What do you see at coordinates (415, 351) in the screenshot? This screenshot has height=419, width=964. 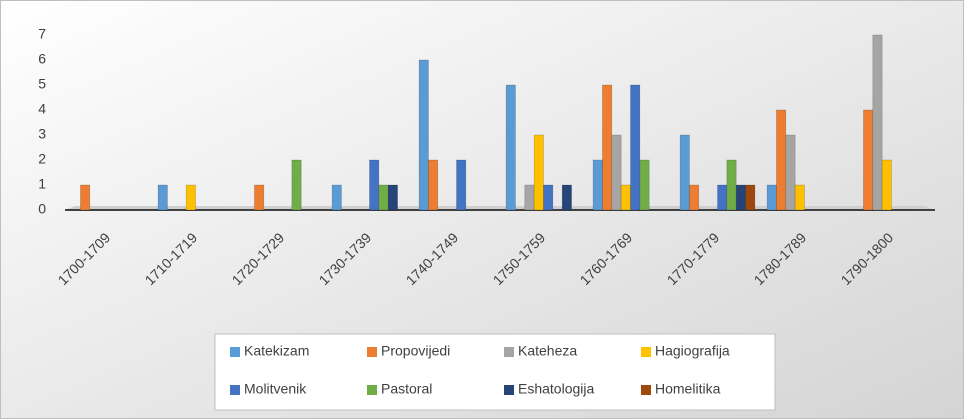 I see `legend-label: Propovijedi` at bounding box center [415, 351].